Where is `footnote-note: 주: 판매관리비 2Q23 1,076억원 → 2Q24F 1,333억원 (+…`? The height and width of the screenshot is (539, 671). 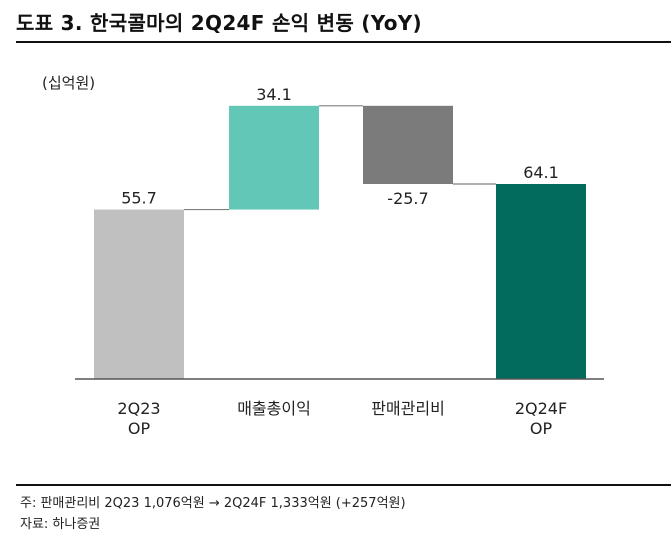 footnote-note: 주: 판매관리비 2Q23 1,076억원 → 2Q24F 1,333억원 (+… is located at coordinates (213, 503).